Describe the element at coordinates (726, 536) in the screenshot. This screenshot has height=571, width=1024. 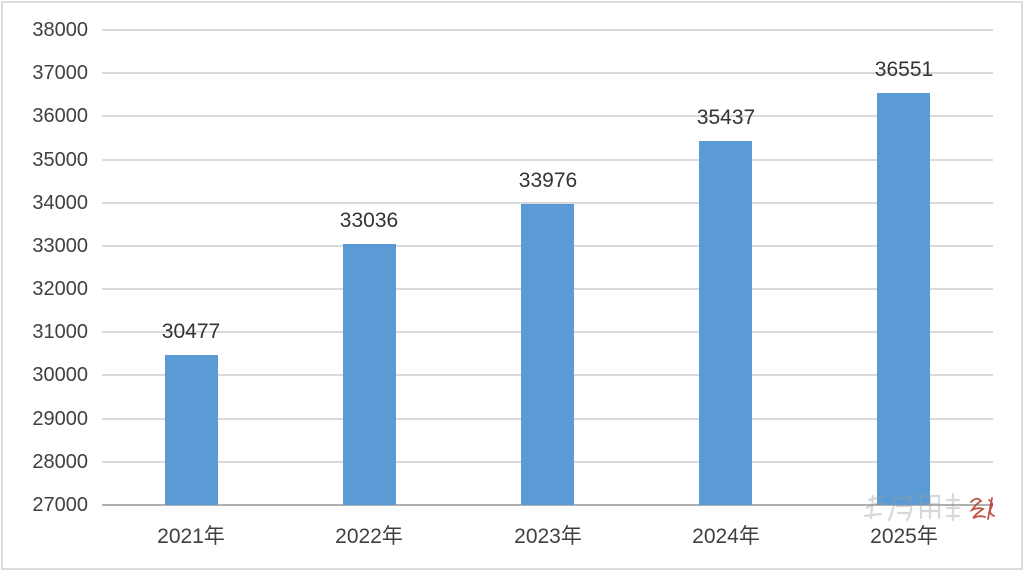
I see `x-tick-label: 2024年` at that location.